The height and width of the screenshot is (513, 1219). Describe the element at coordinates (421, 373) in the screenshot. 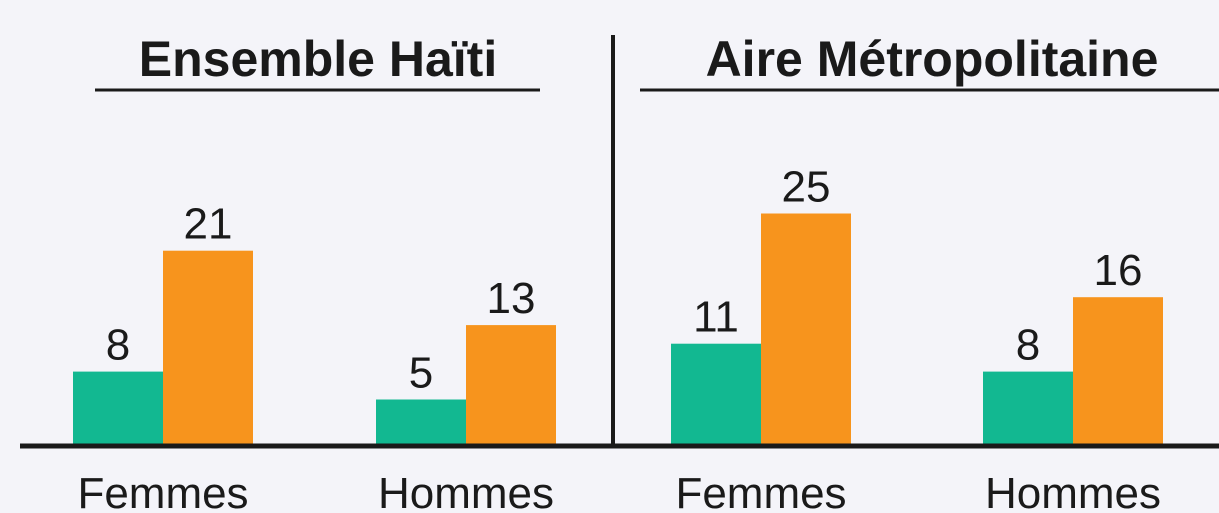

I see `value-label: 5` at that location.